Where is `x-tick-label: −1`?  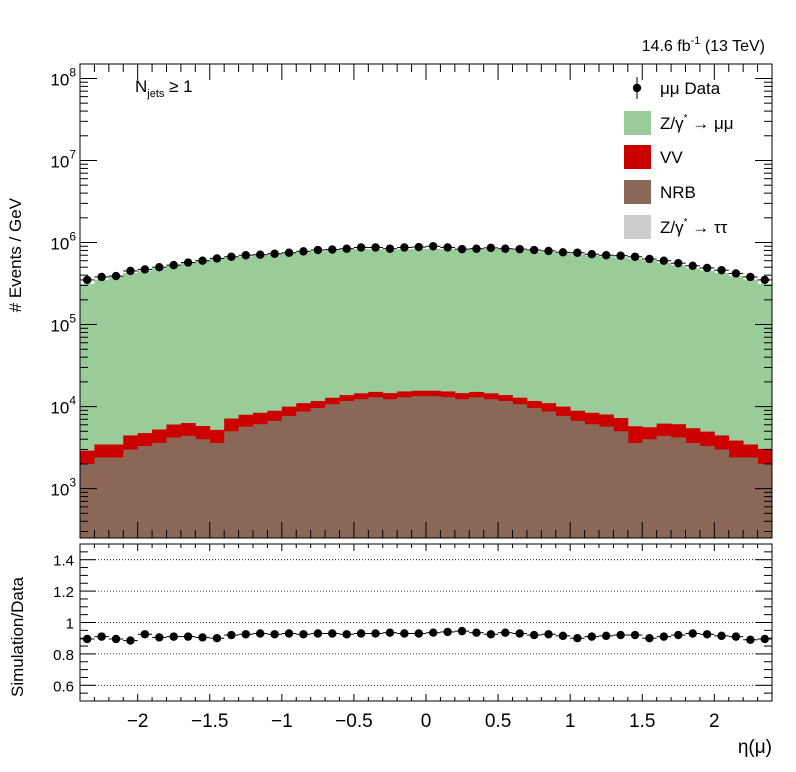
x-tick-label: −1 is located at coordinates (282, 721).